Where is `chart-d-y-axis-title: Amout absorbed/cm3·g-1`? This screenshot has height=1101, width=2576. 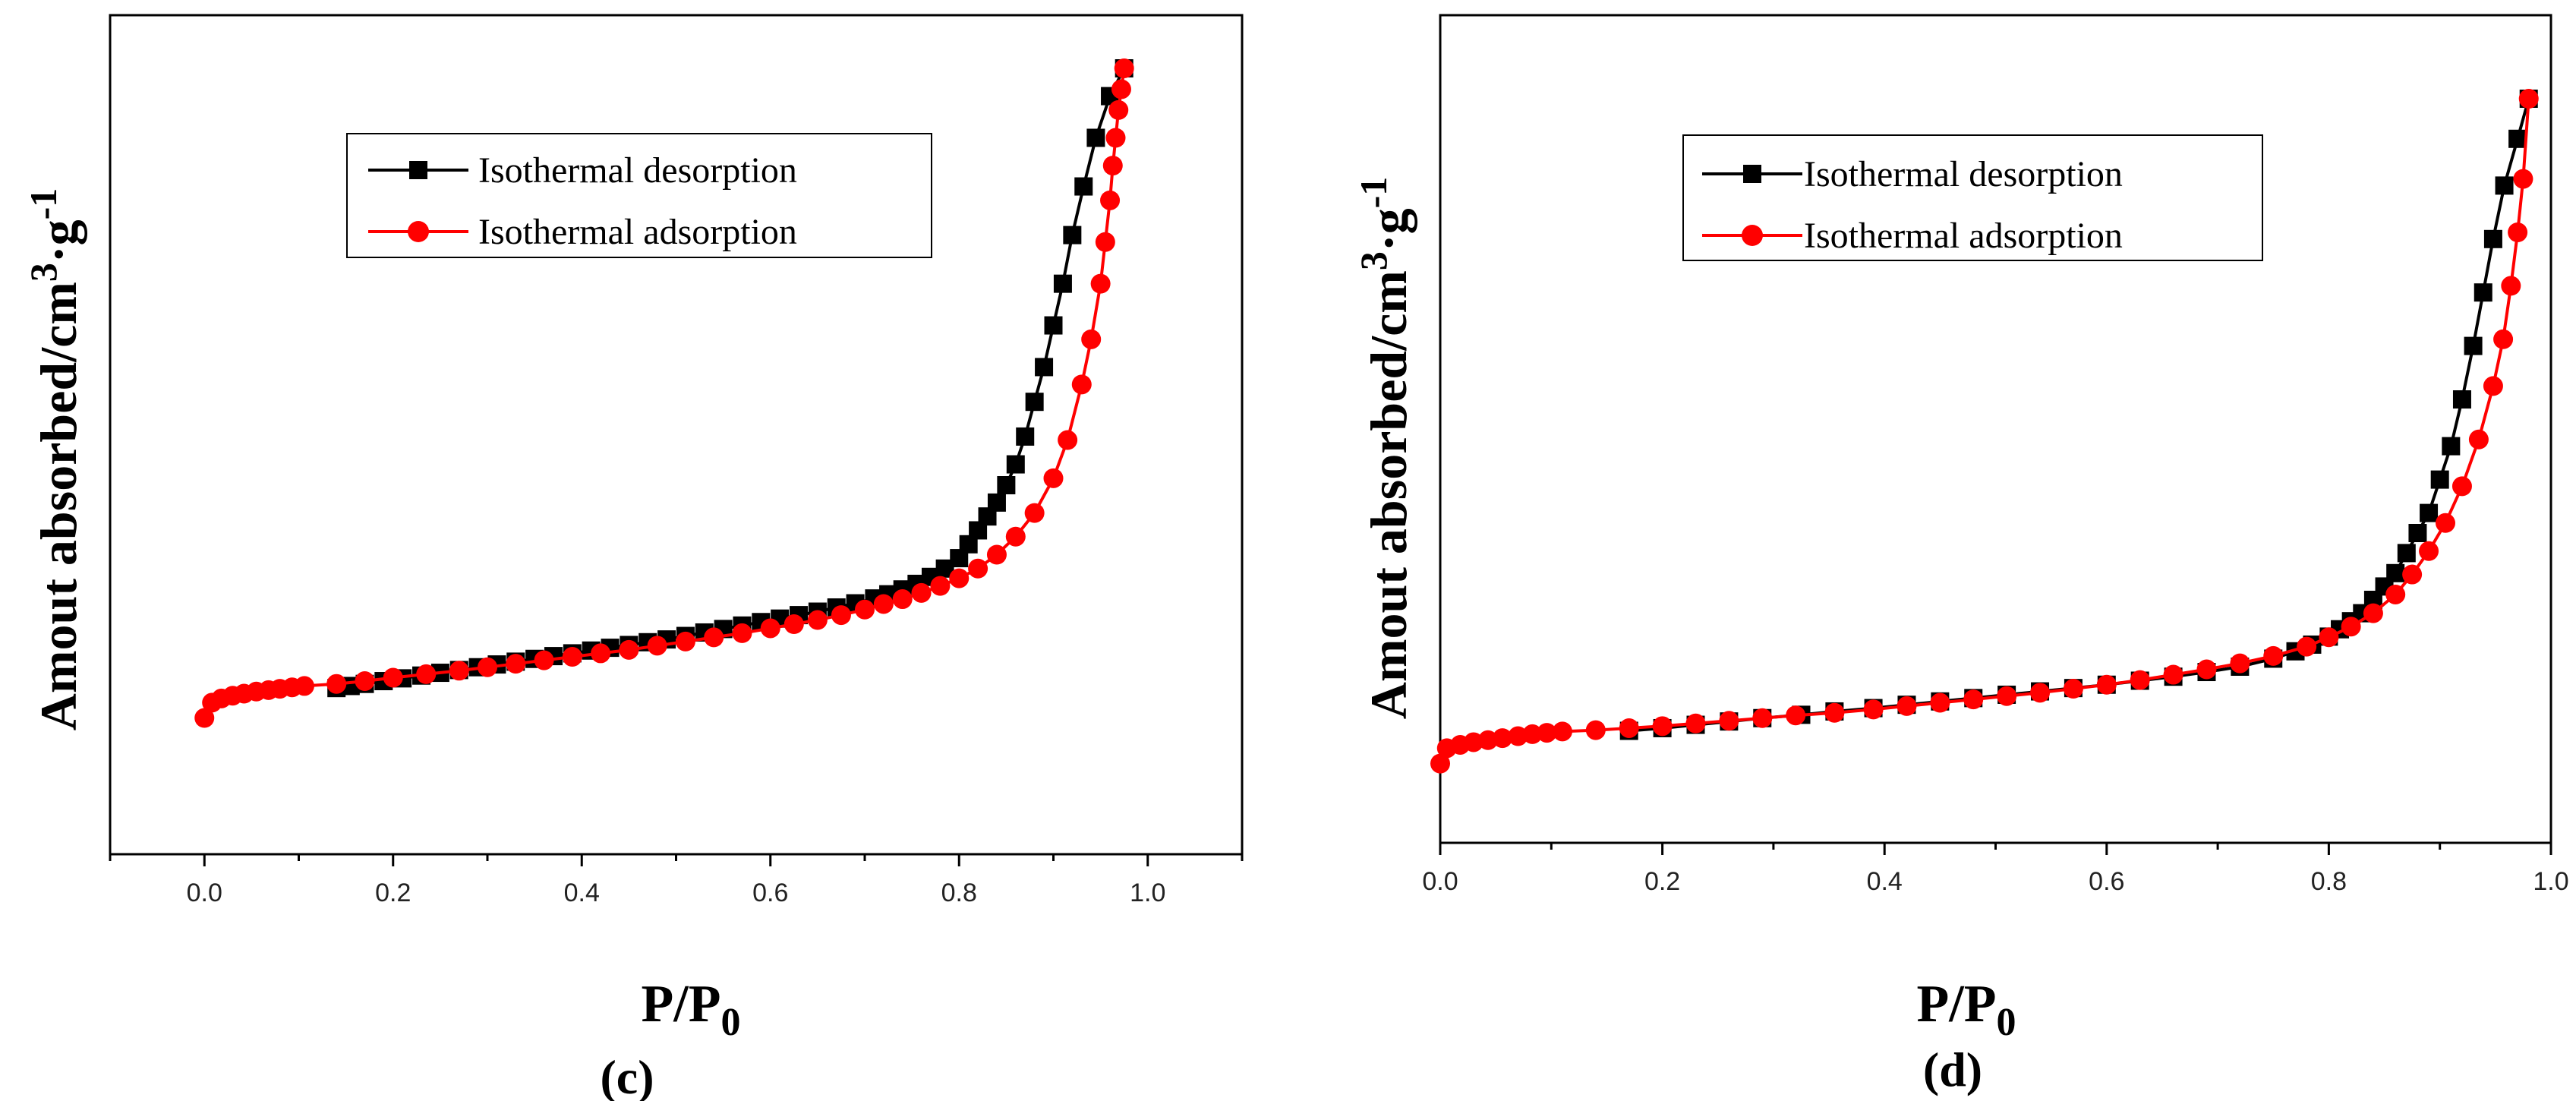
chart-d-y-axis-title: Amout absorbed/cm3·g-1 is located at coordinates (1384, 448).